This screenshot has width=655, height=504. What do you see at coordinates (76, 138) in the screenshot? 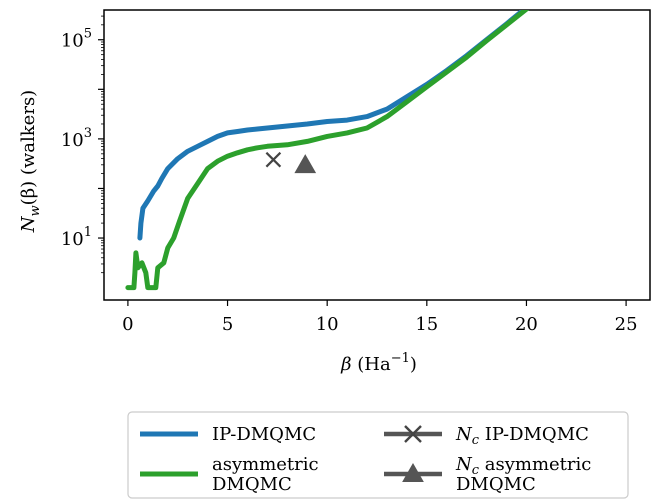
I see `y-tick-label: 10³` at bounding box center [76, 138].